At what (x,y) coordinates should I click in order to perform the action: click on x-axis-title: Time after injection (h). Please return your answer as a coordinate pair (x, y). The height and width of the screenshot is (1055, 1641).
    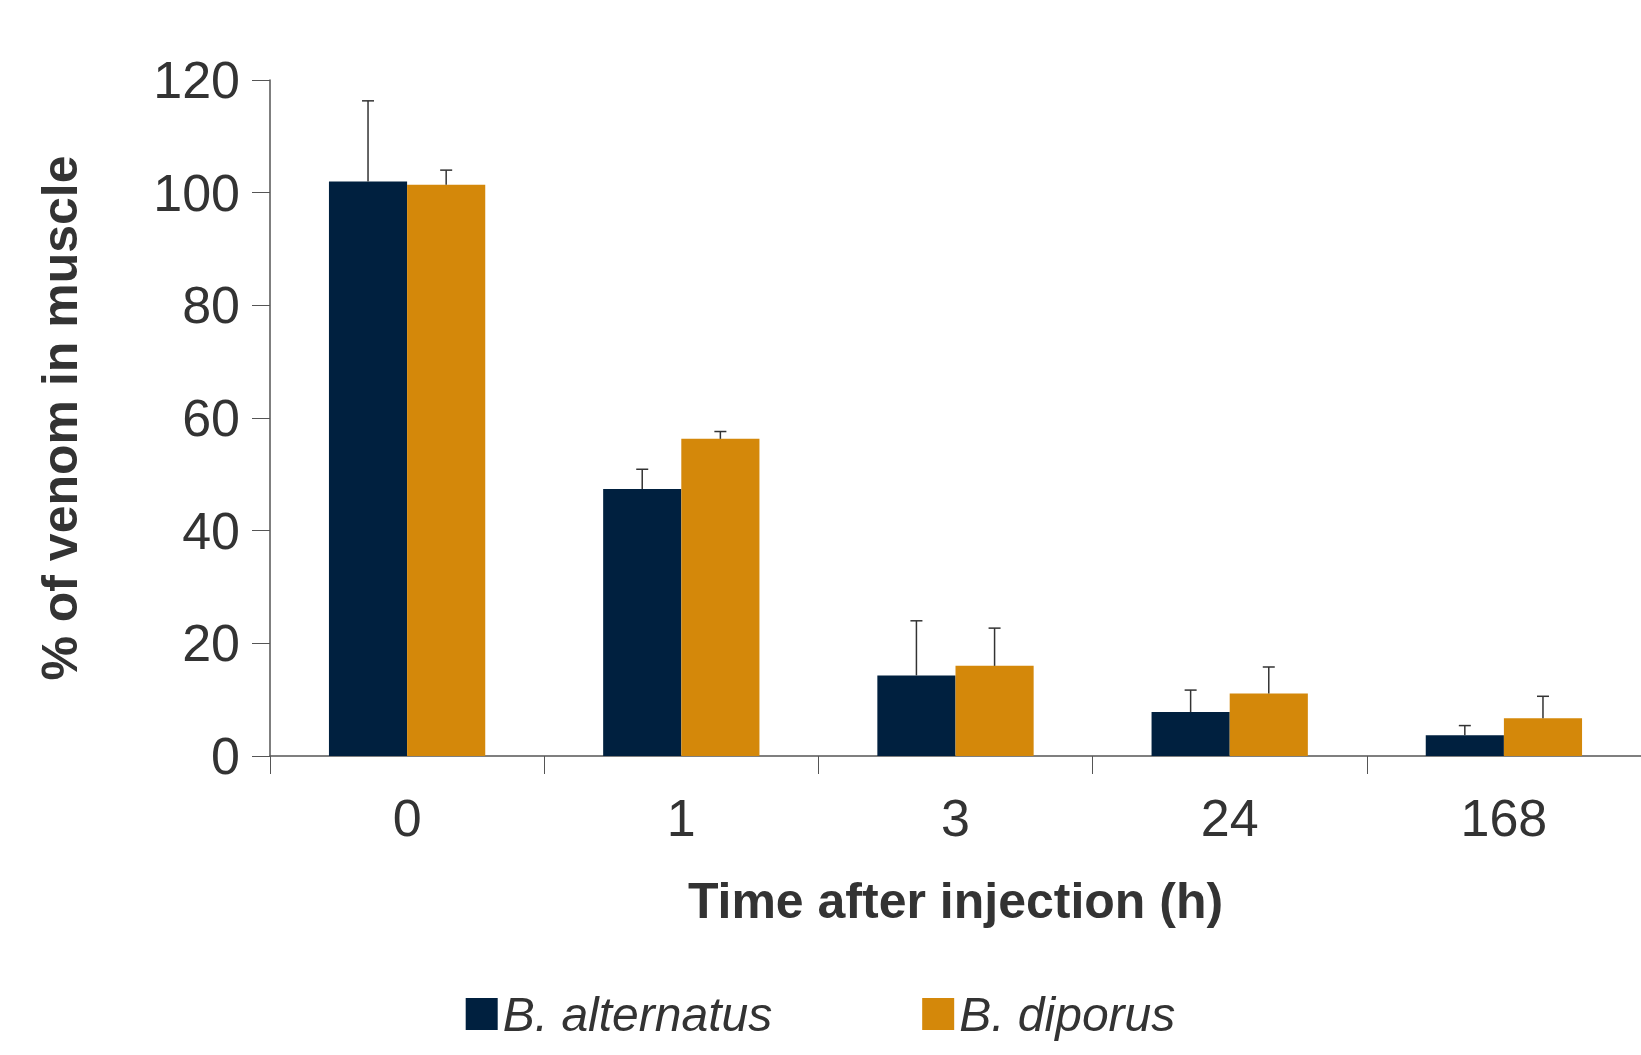
    Looking at the image, I should click on (955, 901).